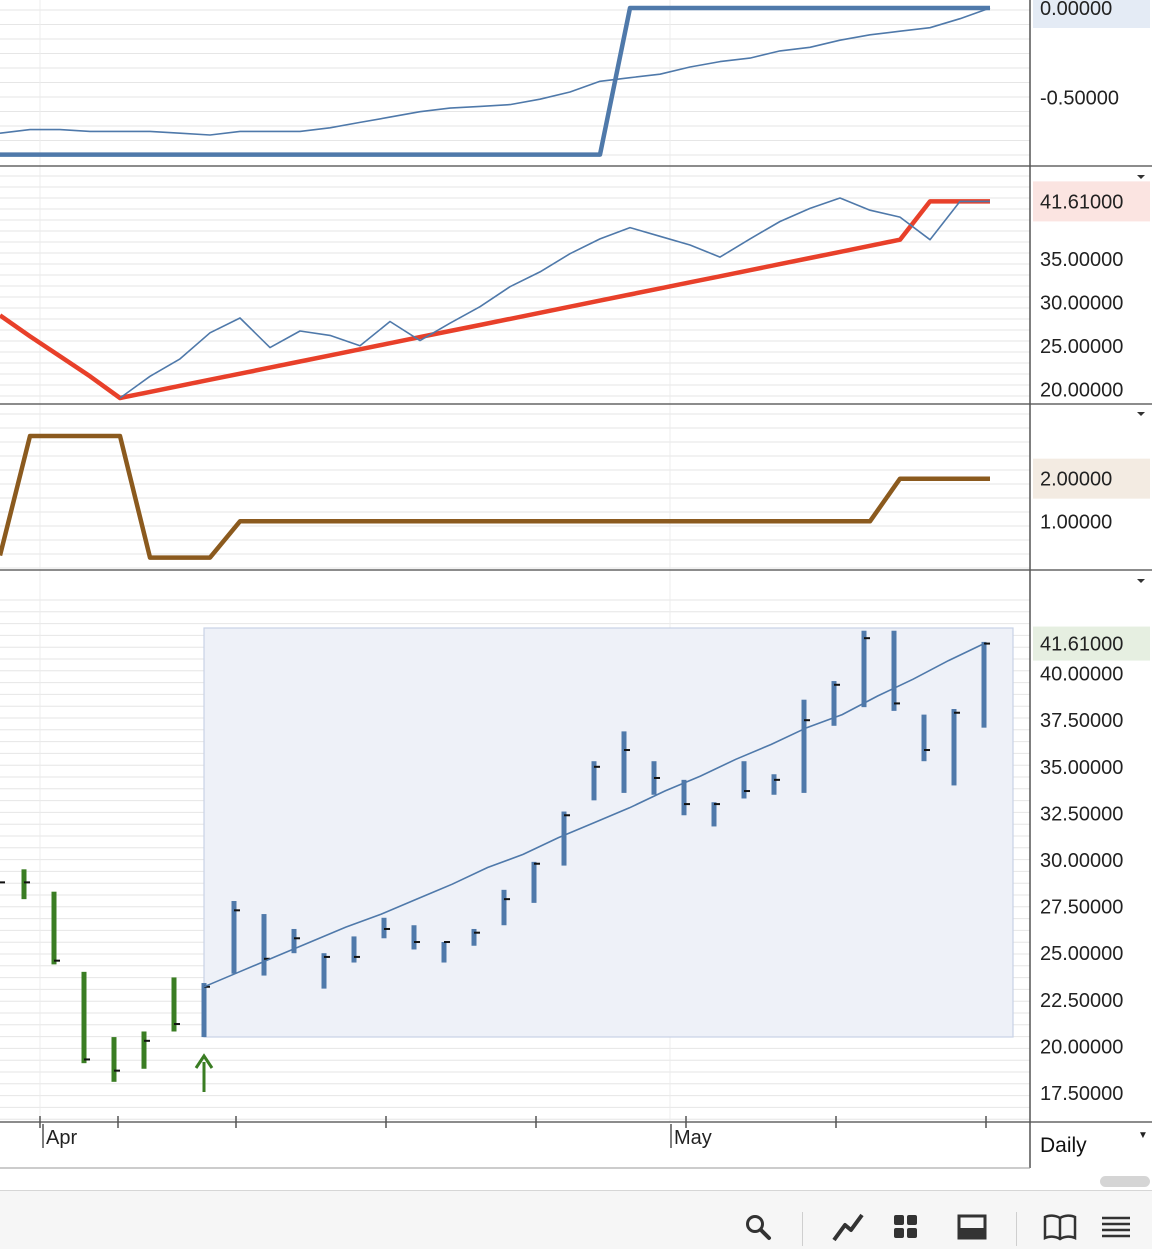 This screenshot has width=1152, height=1249. I want to click on price-tick-label: 40.00000, so click(1081, 675).